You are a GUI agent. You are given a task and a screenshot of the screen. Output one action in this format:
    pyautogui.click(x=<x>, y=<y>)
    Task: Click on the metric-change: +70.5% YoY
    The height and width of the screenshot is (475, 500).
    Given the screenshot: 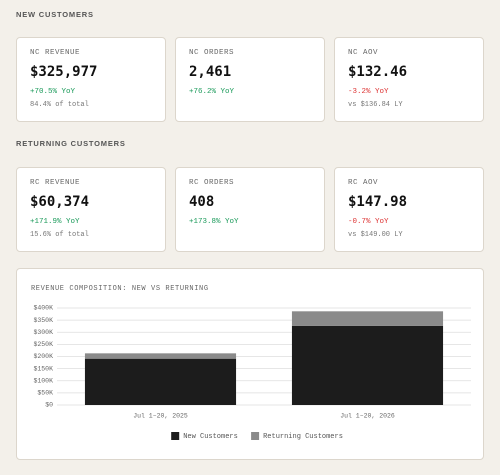 What is the action you would take?
    pyautogui.click(x=53, y=92)
    